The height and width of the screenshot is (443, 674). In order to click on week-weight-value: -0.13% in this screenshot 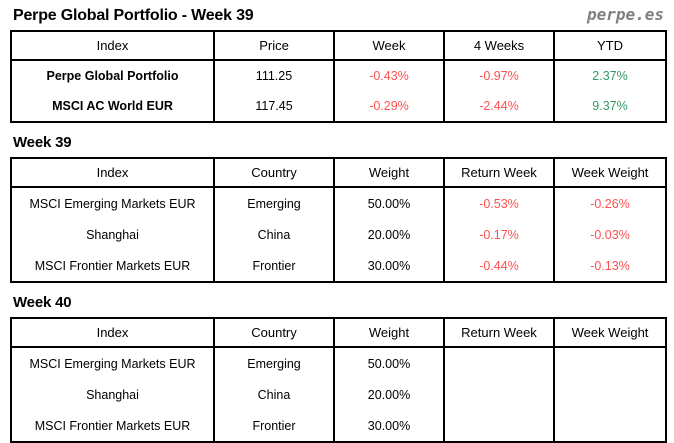, I will do `click(609, 266)`.